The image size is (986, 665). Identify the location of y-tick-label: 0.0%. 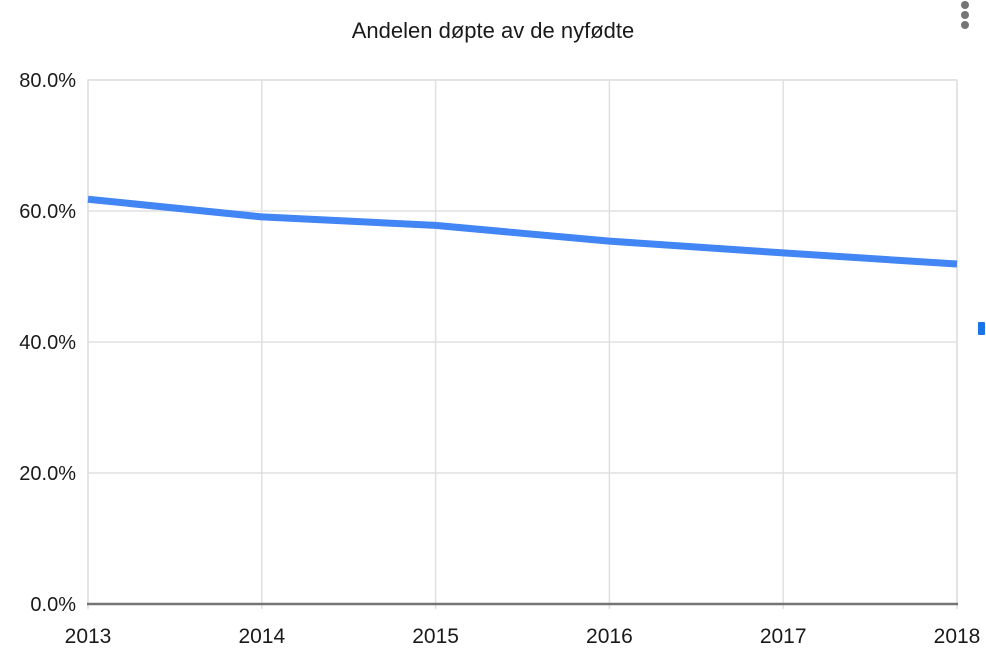
(53, 605).